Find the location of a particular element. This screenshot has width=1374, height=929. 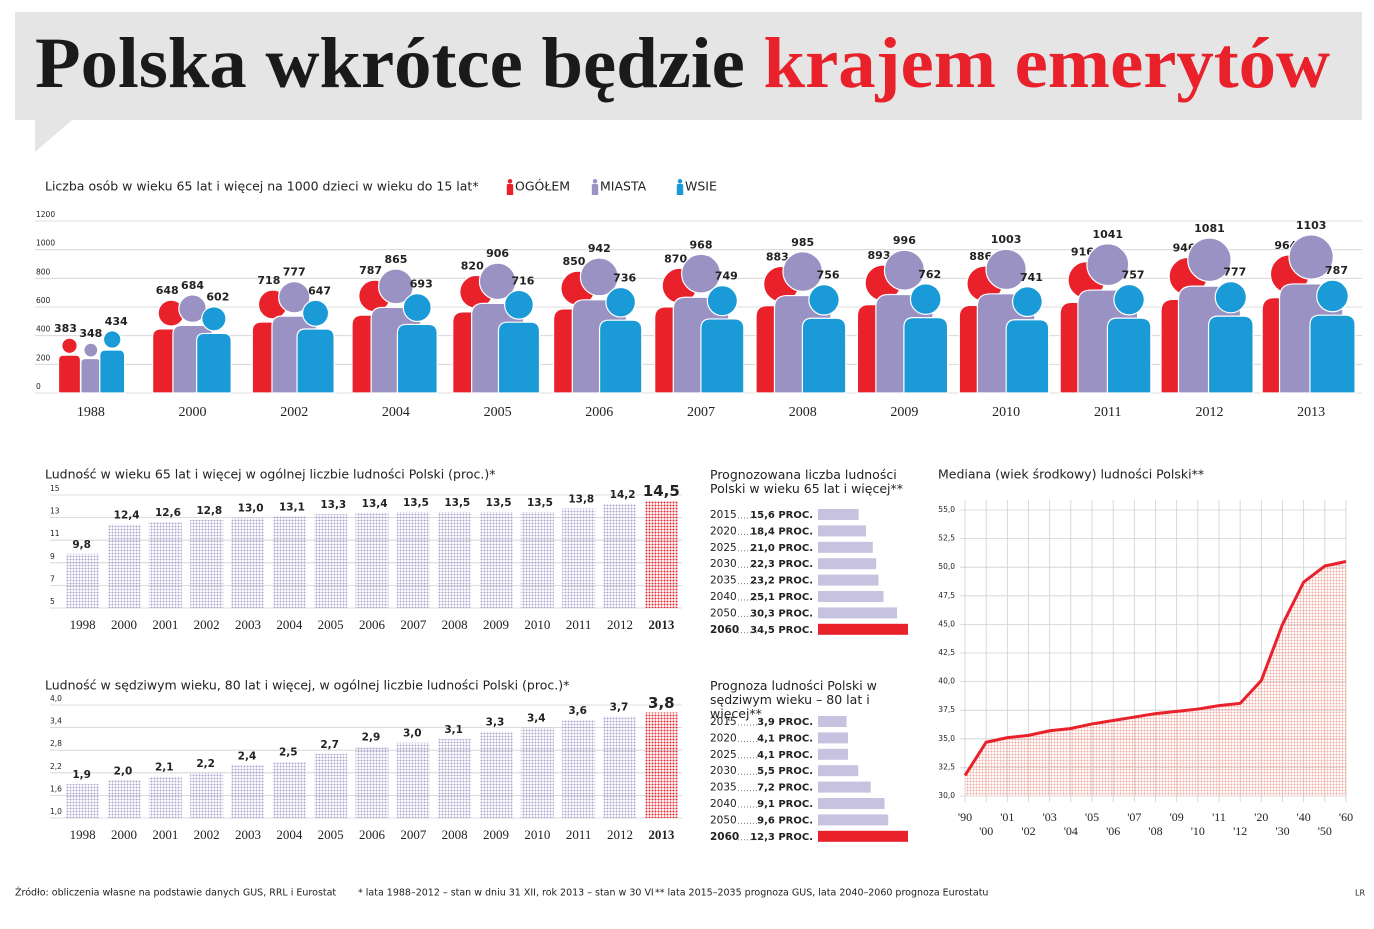

value-label: 968 is located at coordinates (701, 244).